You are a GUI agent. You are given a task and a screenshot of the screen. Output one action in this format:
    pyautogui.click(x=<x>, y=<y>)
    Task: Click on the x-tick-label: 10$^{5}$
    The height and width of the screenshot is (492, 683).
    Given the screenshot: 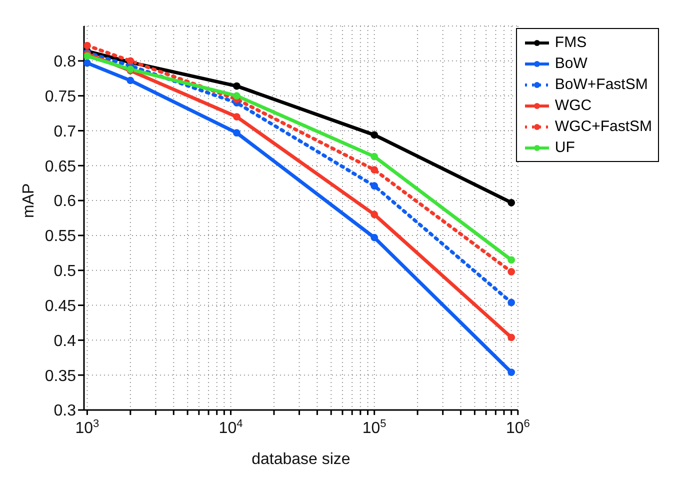 What is the action you would take?
    pyautogui.click(x=374, y=427)
    